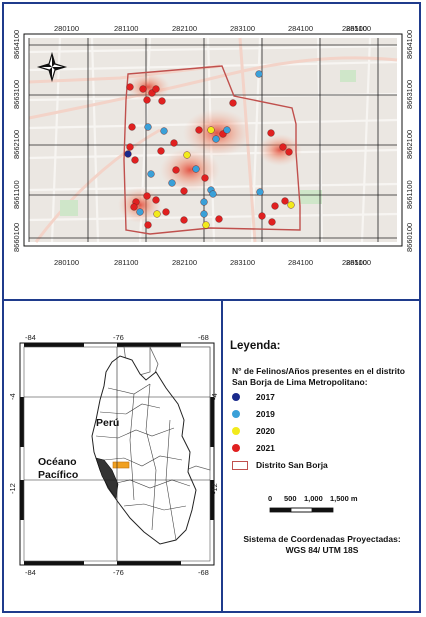  I want to click on top-x-tick-bottom-3: 283100, so click(243, 262).